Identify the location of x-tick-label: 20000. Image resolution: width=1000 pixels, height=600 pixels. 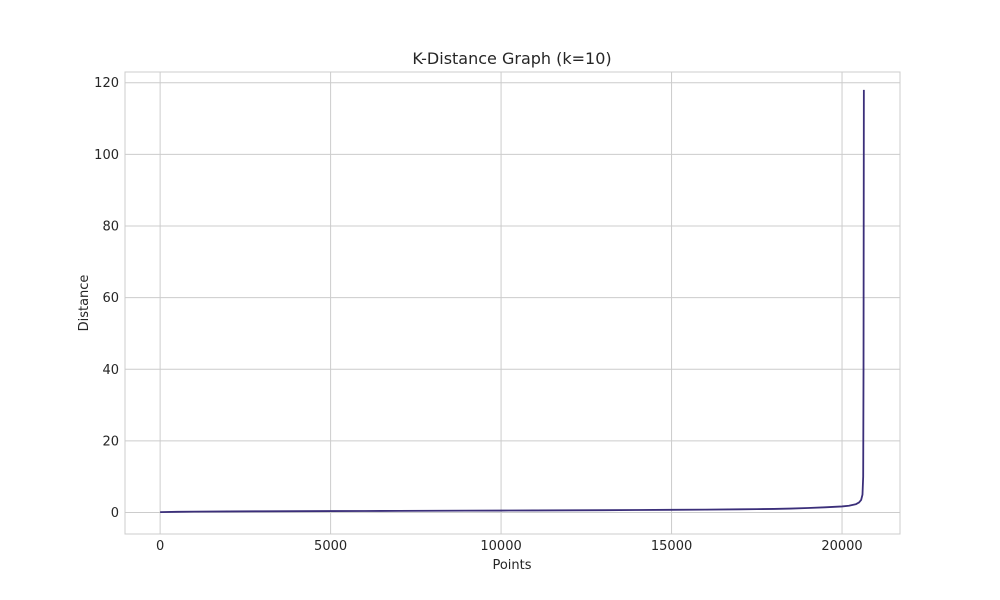
(841, 546).